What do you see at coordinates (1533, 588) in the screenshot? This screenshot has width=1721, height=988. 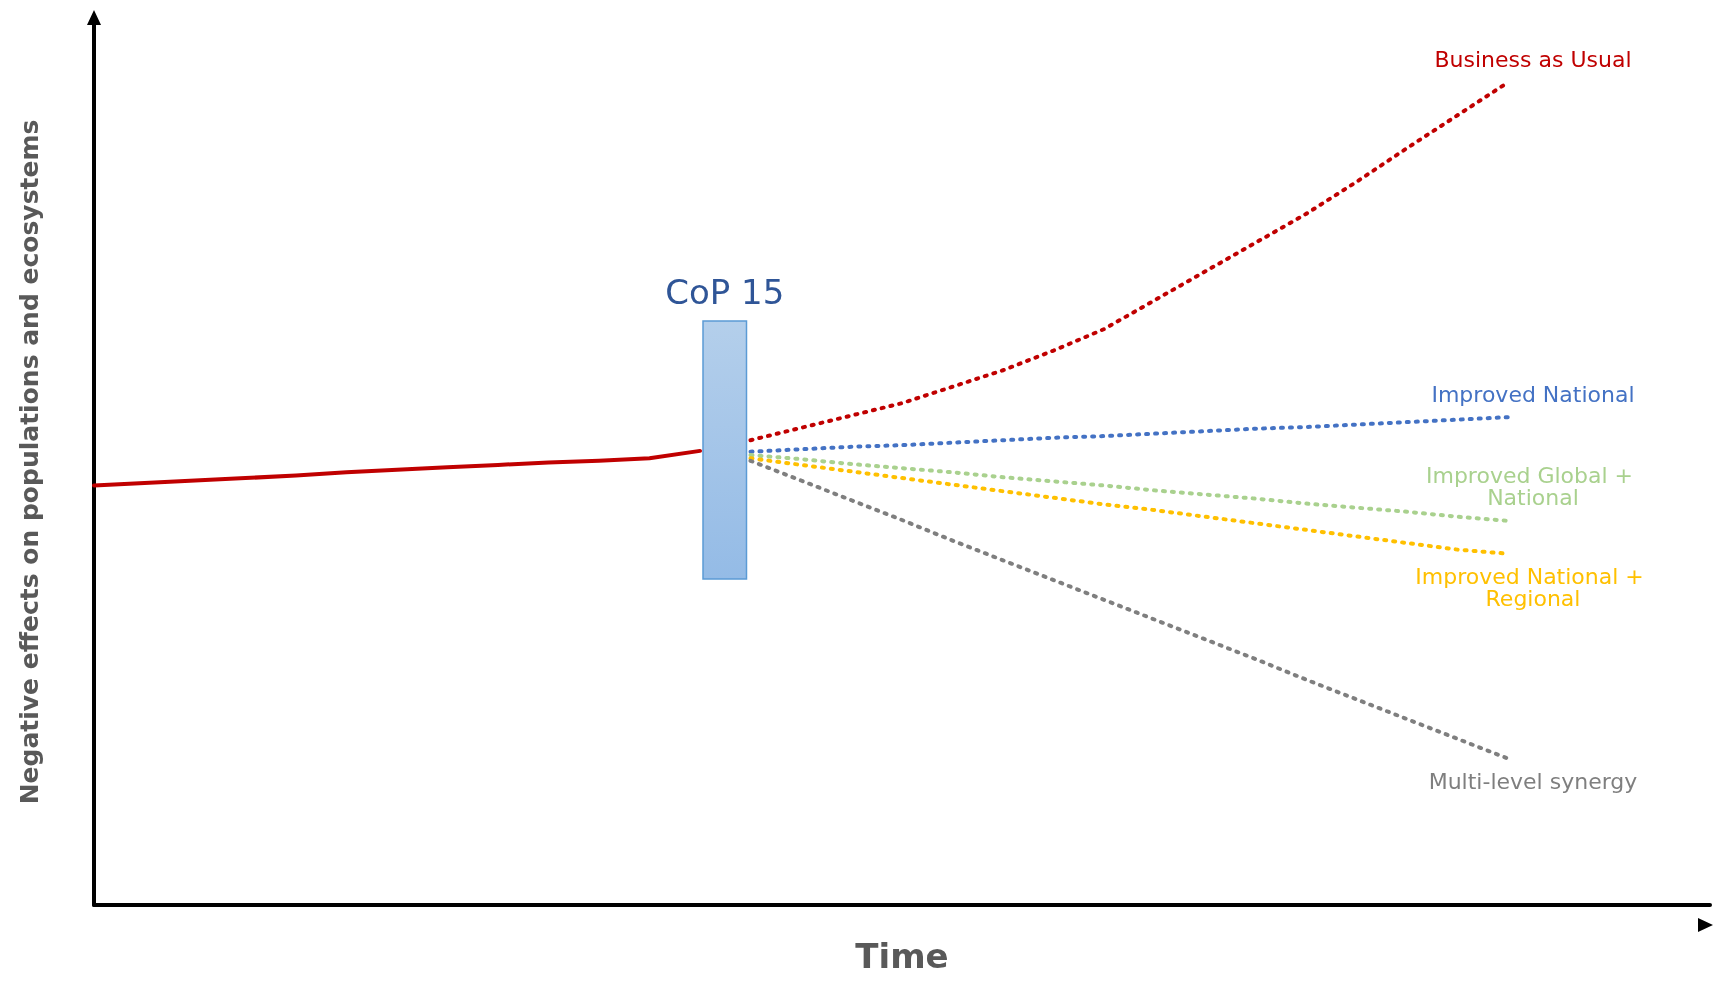 I see `series-label: Improved National + Regional` at bounding box center [1533, 588].